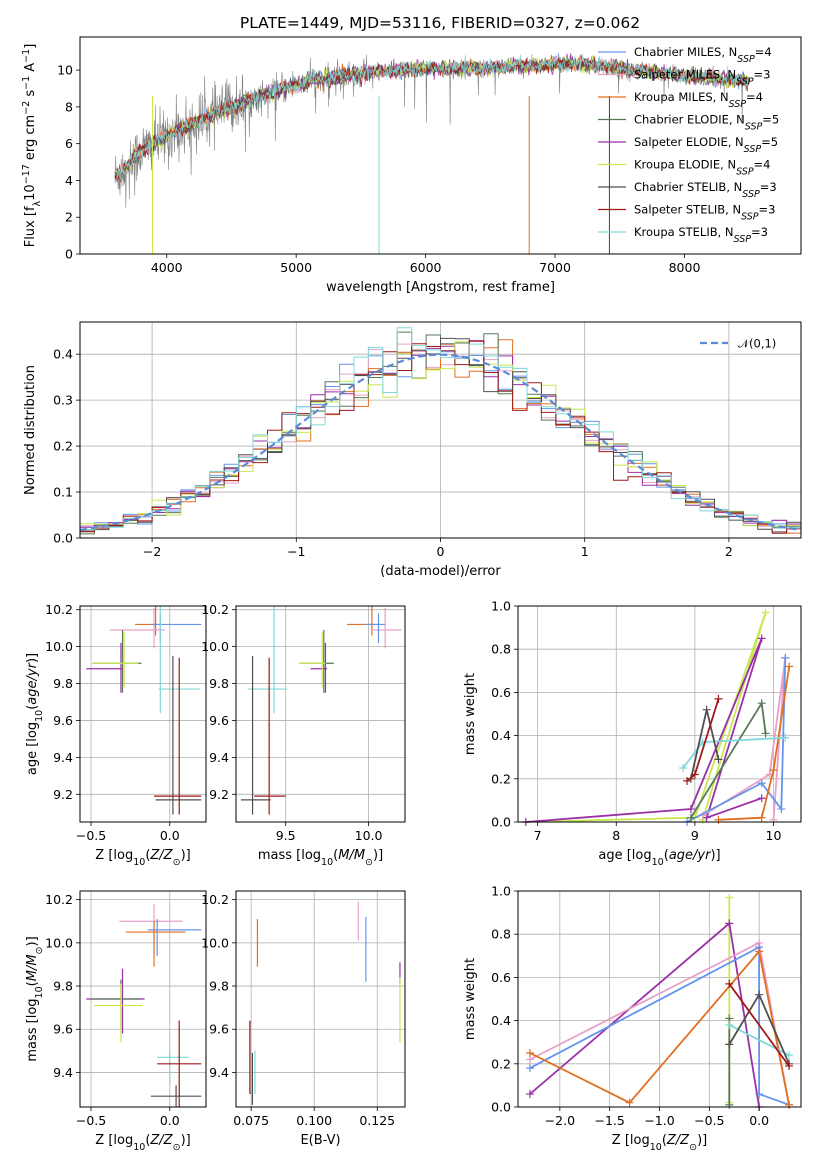 The width and height of the screenshot is (819, 1170). What do you see at coordinates (35, 998) in the screenshot?
I see `y-axis-label: mass [log10(M/M⊙)]` at bounding box center [35, 998].